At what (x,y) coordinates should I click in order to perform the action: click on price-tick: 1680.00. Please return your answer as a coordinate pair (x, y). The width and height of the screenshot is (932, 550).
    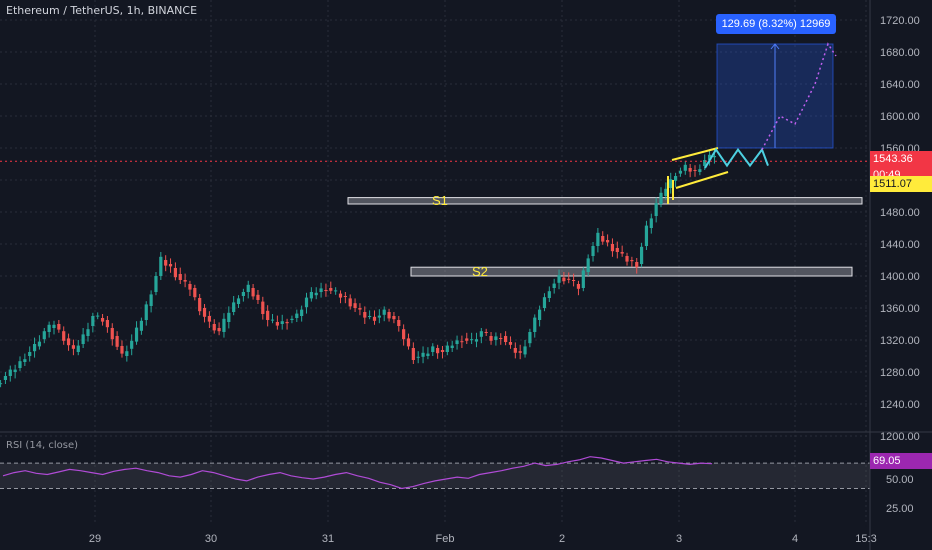
    Looking at the image, I should click on (900, 53).